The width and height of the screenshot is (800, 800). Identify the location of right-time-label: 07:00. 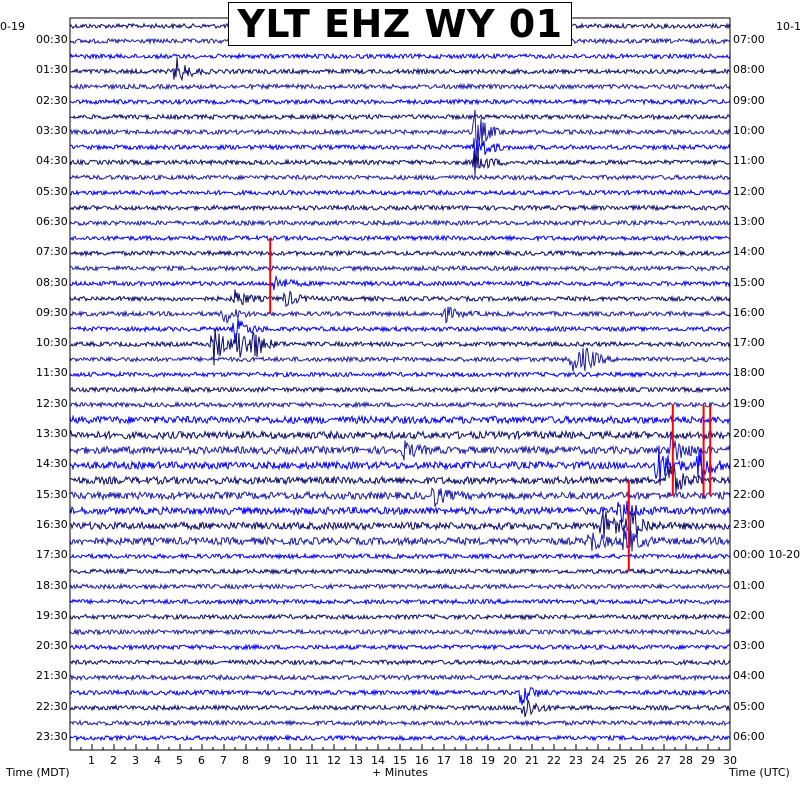
(749, 40).